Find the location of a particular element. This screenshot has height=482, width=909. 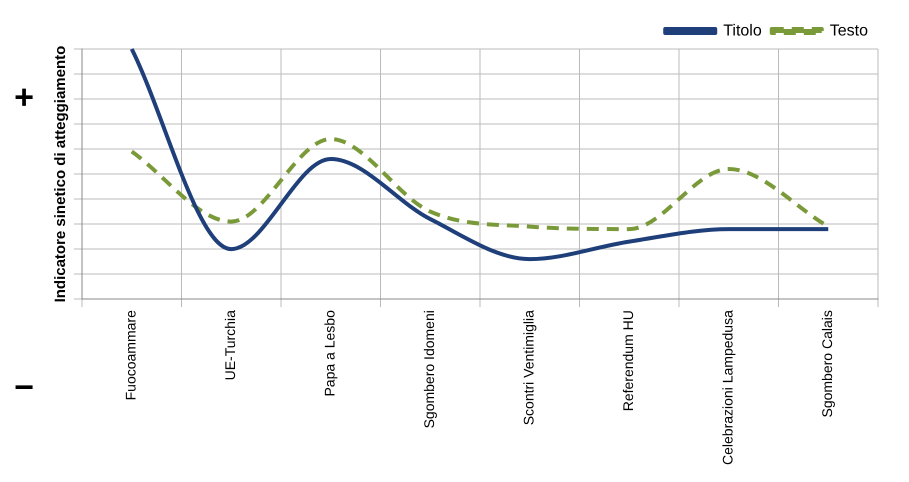

x-tick-label: Sgombero Idomeni is located at coordinates (429, 369).